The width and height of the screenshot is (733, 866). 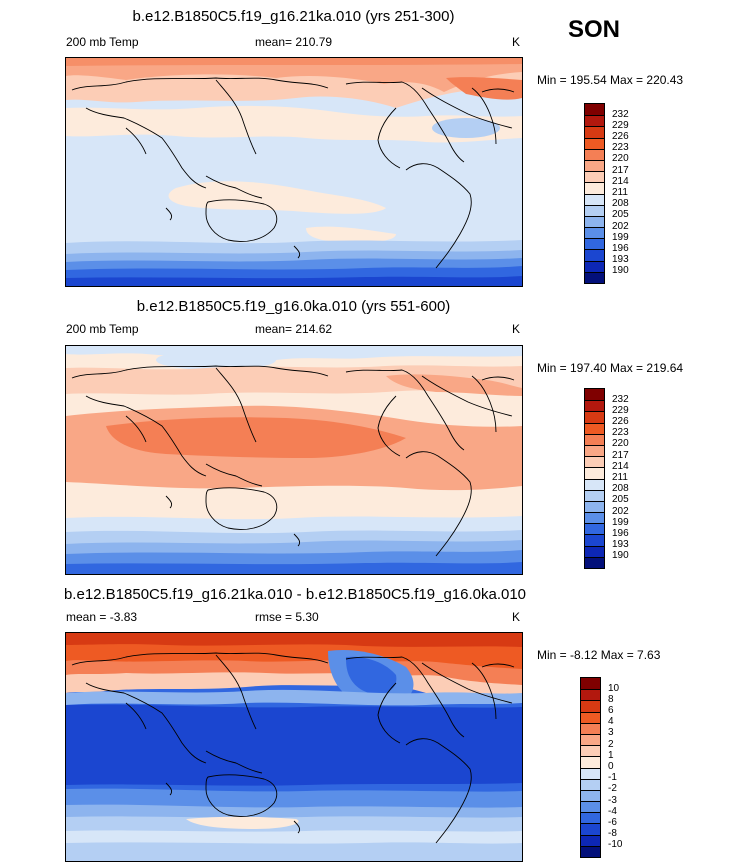 I want to click on panel-1-cbar-label: 202, so click(x=620, y=226).